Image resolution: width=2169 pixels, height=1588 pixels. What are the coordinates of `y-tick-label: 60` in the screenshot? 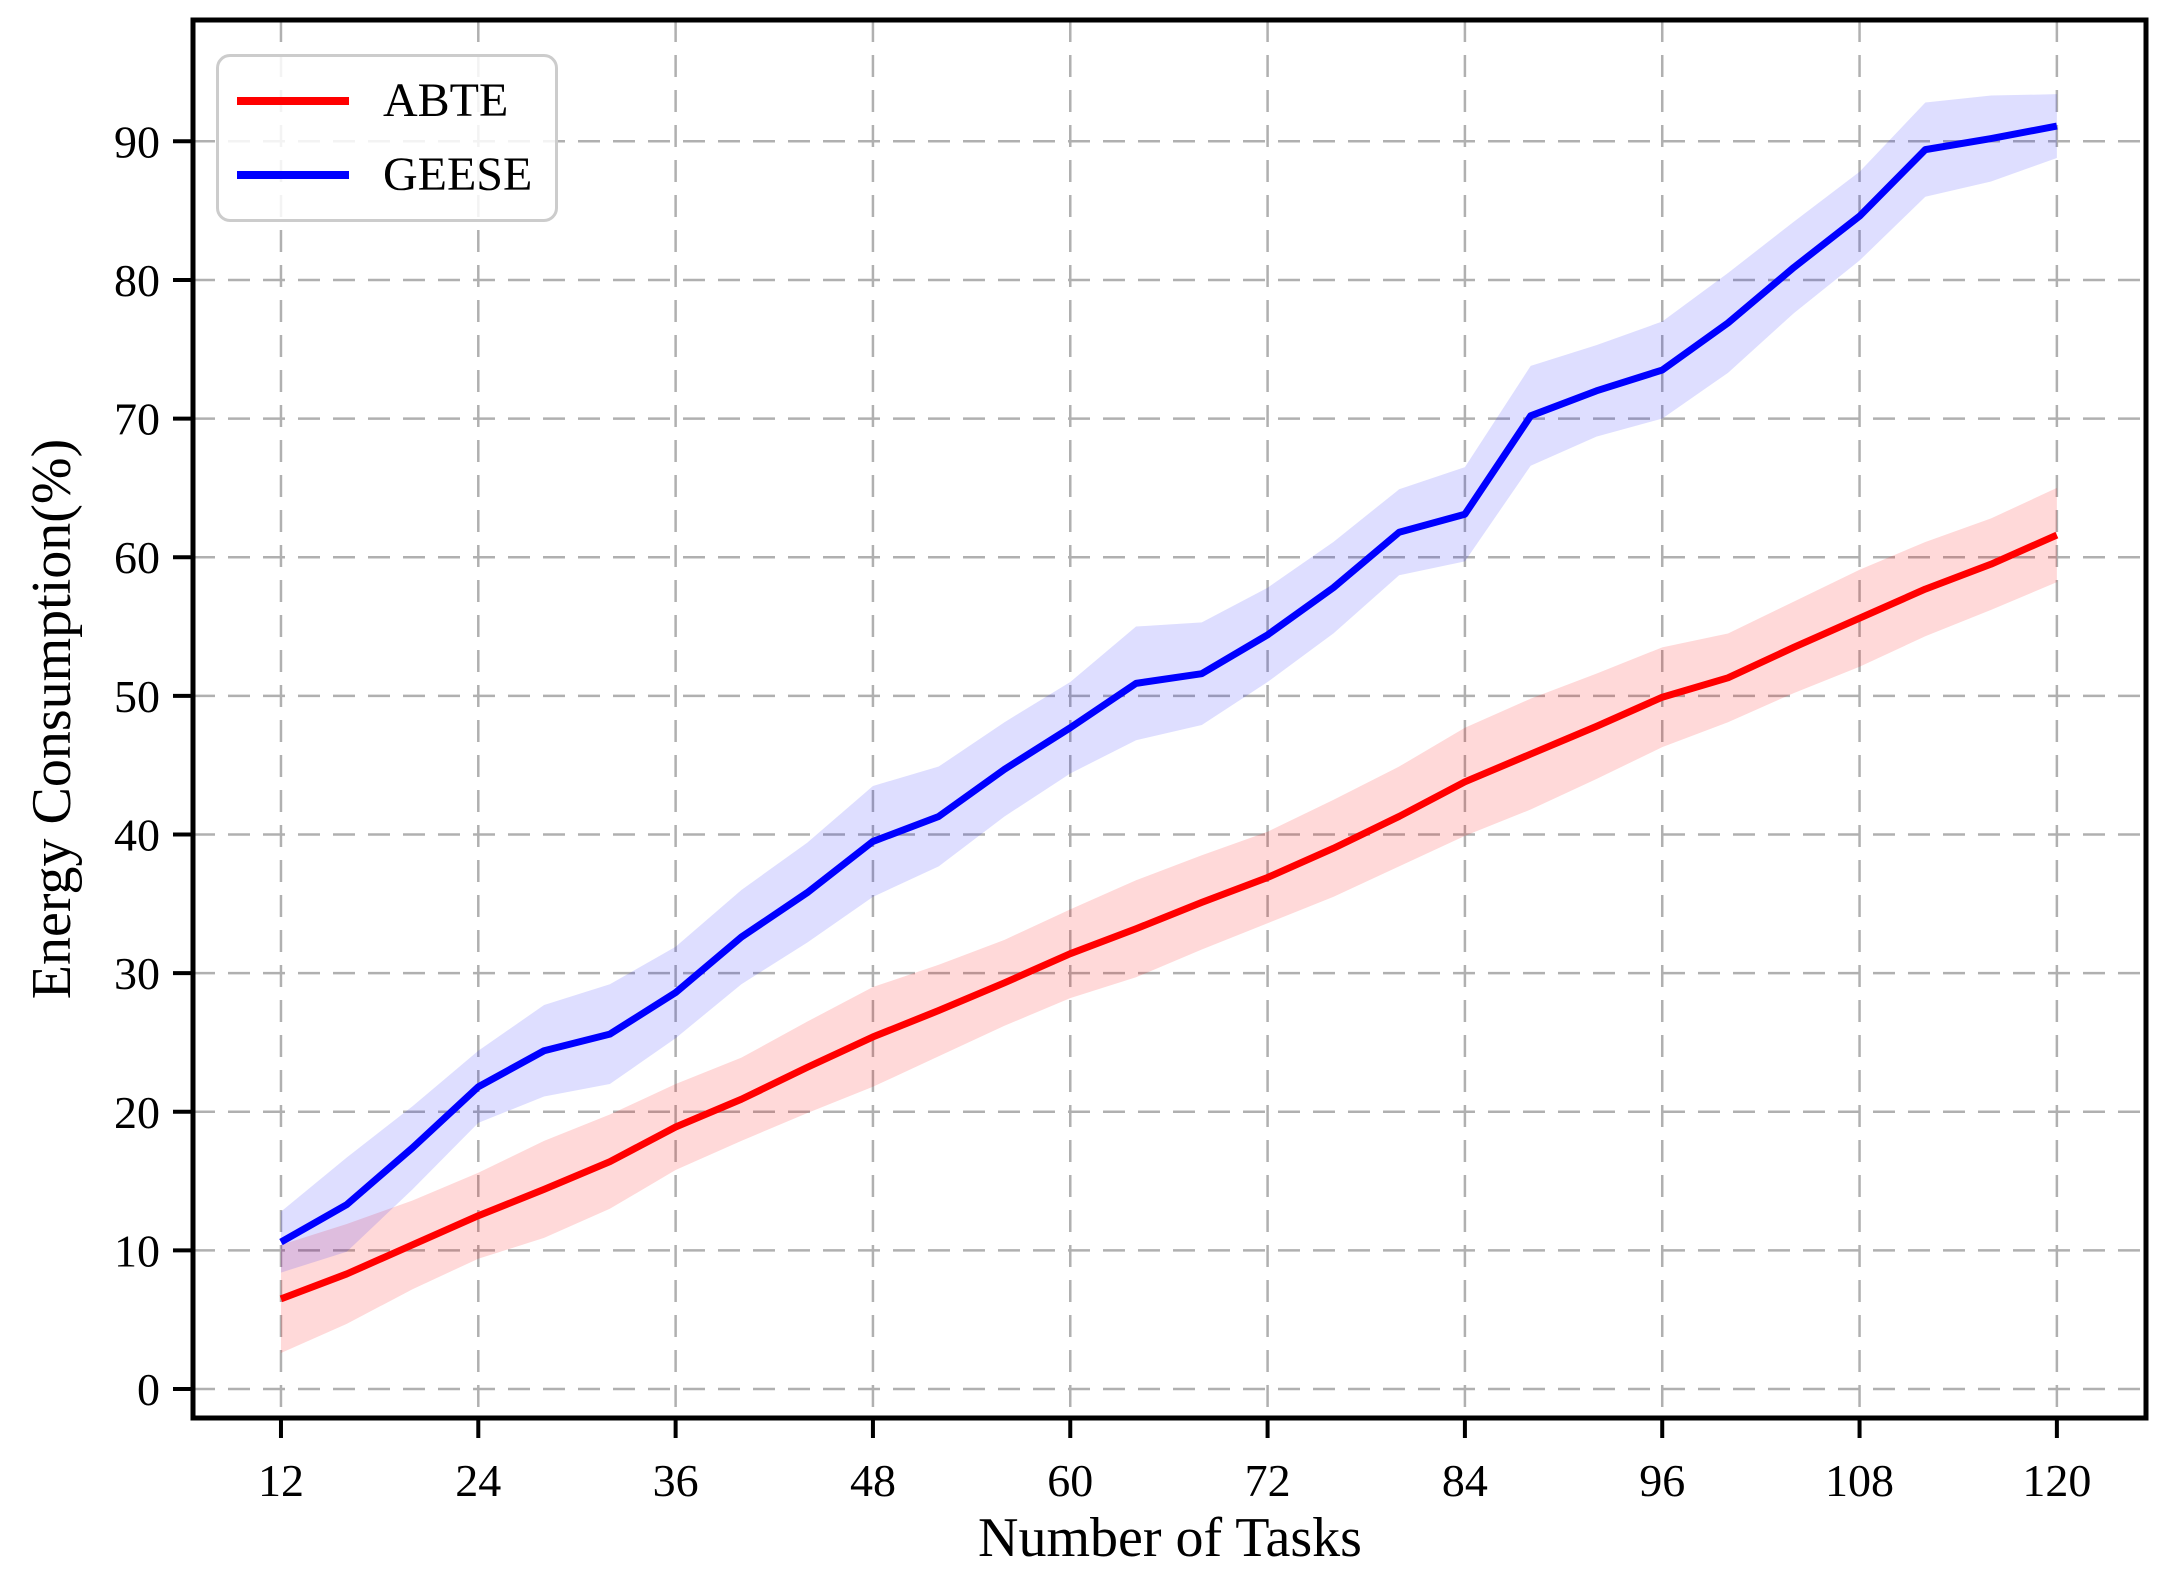 It's located at (137, 557).